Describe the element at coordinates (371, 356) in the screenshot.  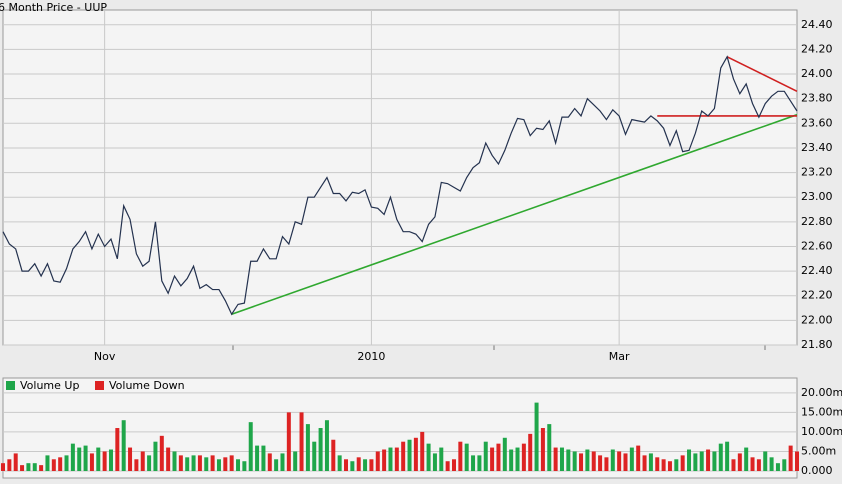
I see `x-tick-label: 2010` at that location.